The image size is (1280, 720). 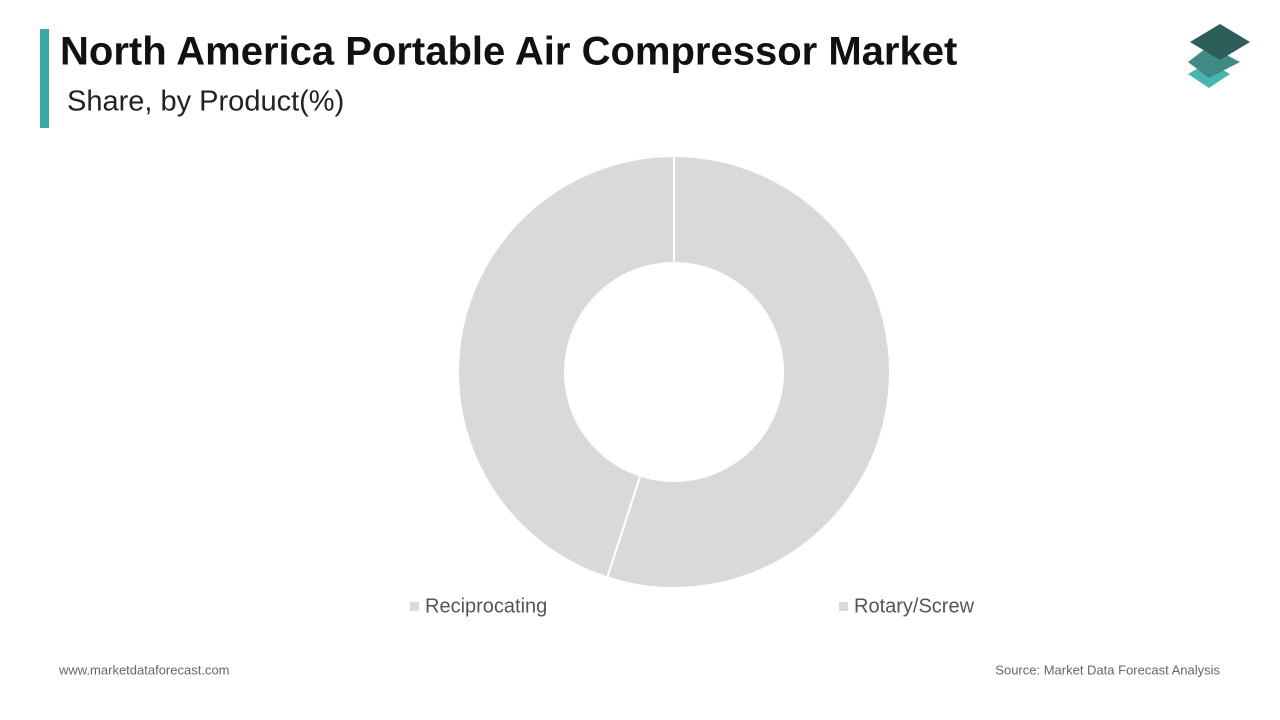 I want to click on source: Source: Market Data Forecast Analysis, so click(x=1107, y=669).